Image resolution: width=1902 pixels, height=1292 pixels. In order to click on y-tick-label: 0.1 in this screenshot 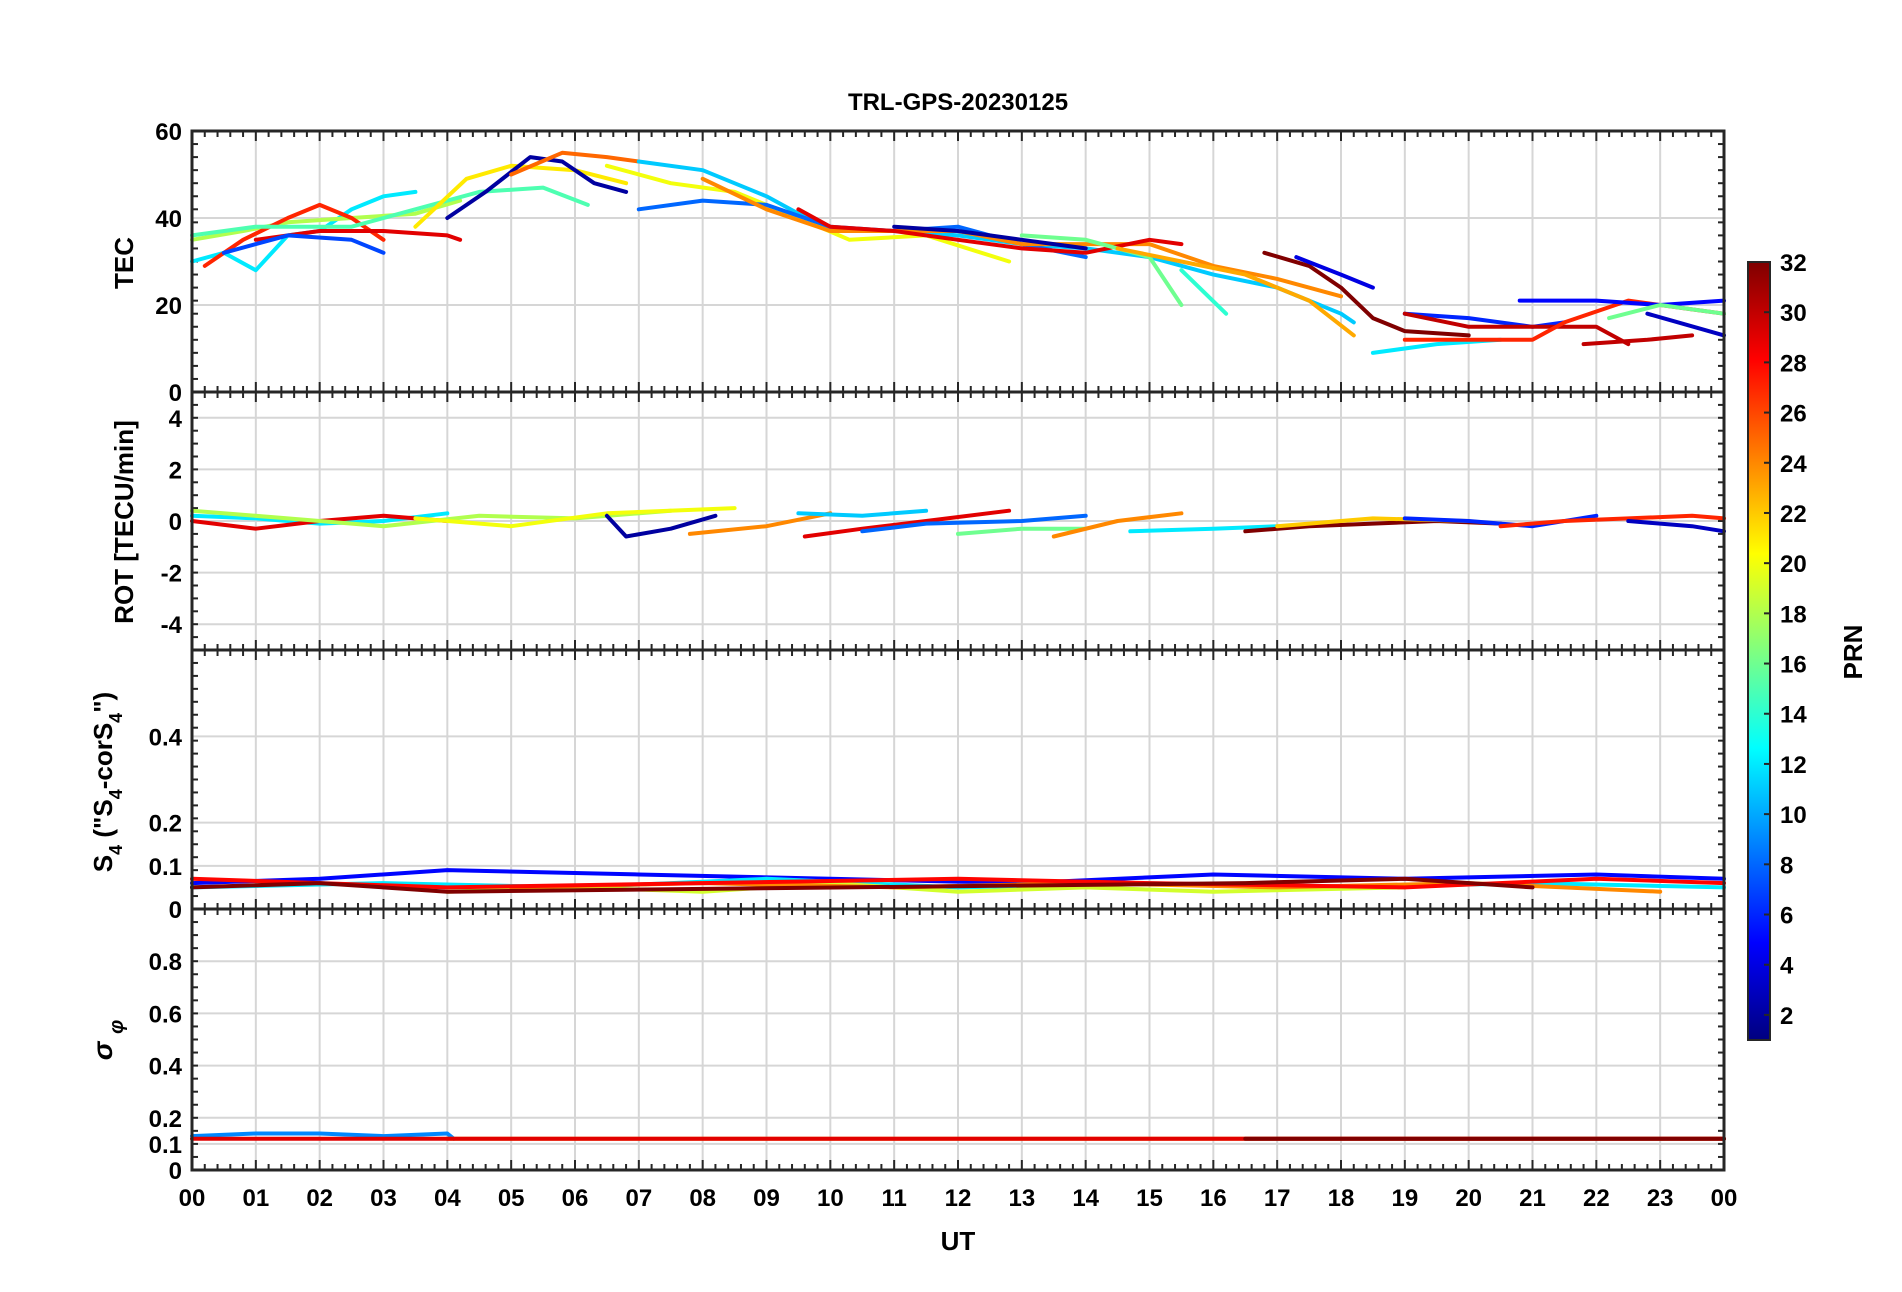, I will do `click(165, 867)`.